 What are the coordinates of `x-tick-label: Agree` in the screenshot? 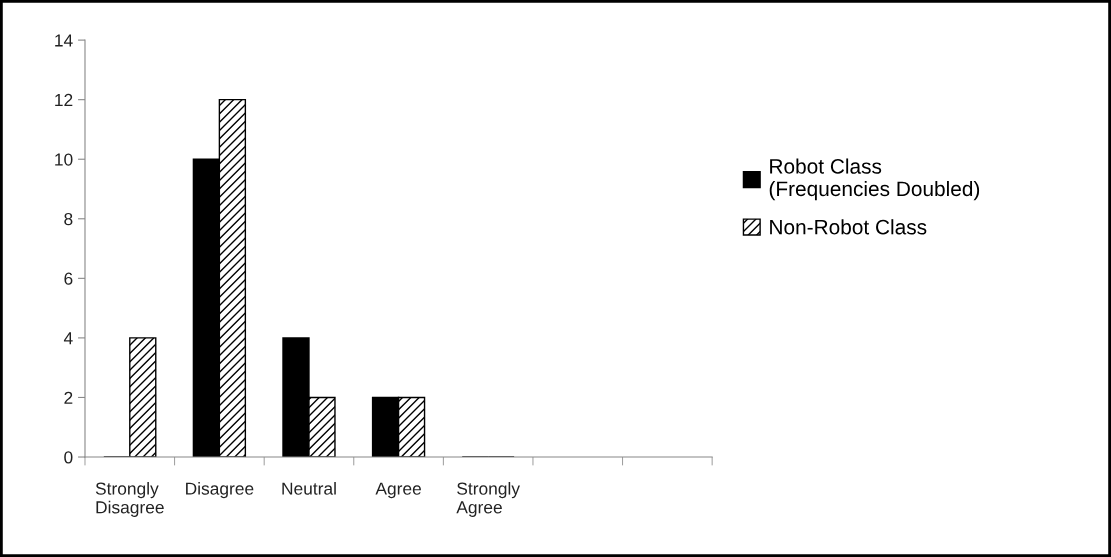 It's located at (398, 490).